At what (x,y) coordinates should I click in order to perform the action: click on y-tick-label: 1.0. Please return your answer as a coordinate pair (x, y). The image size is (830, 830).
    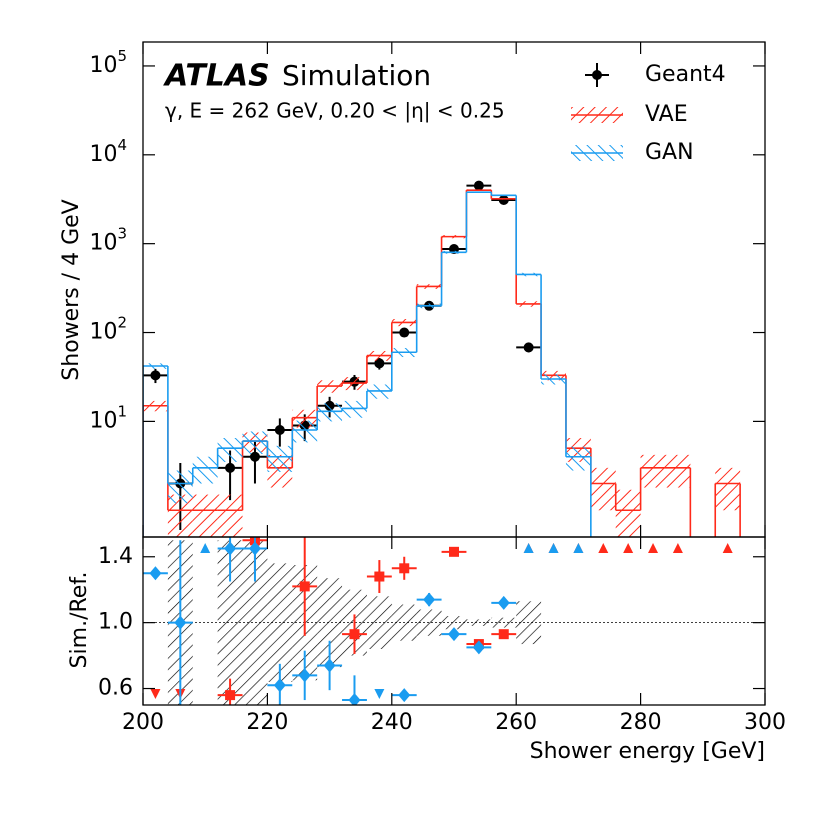
    Looking at the image, I should click on (115, 622).